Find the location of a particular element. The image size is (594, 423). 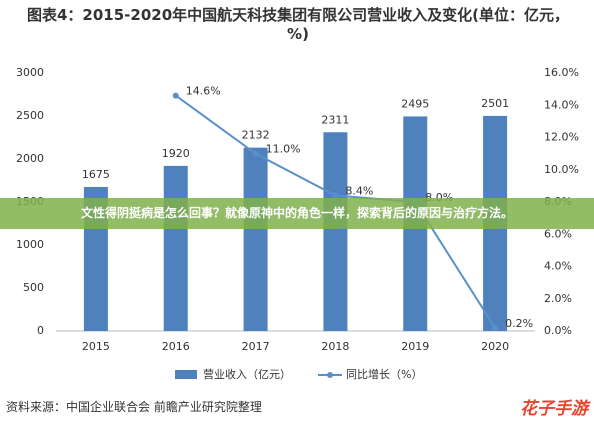

y2-tick-label: 6.0% is located at coordinates (558, 233).